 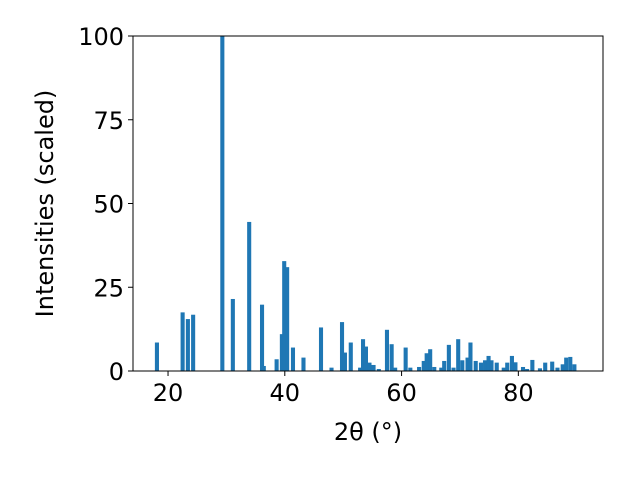 What do you see at coordinates (108, 288) in the screenshot?
I see `y-tick-label: 25` at bounding box center [108, 288].